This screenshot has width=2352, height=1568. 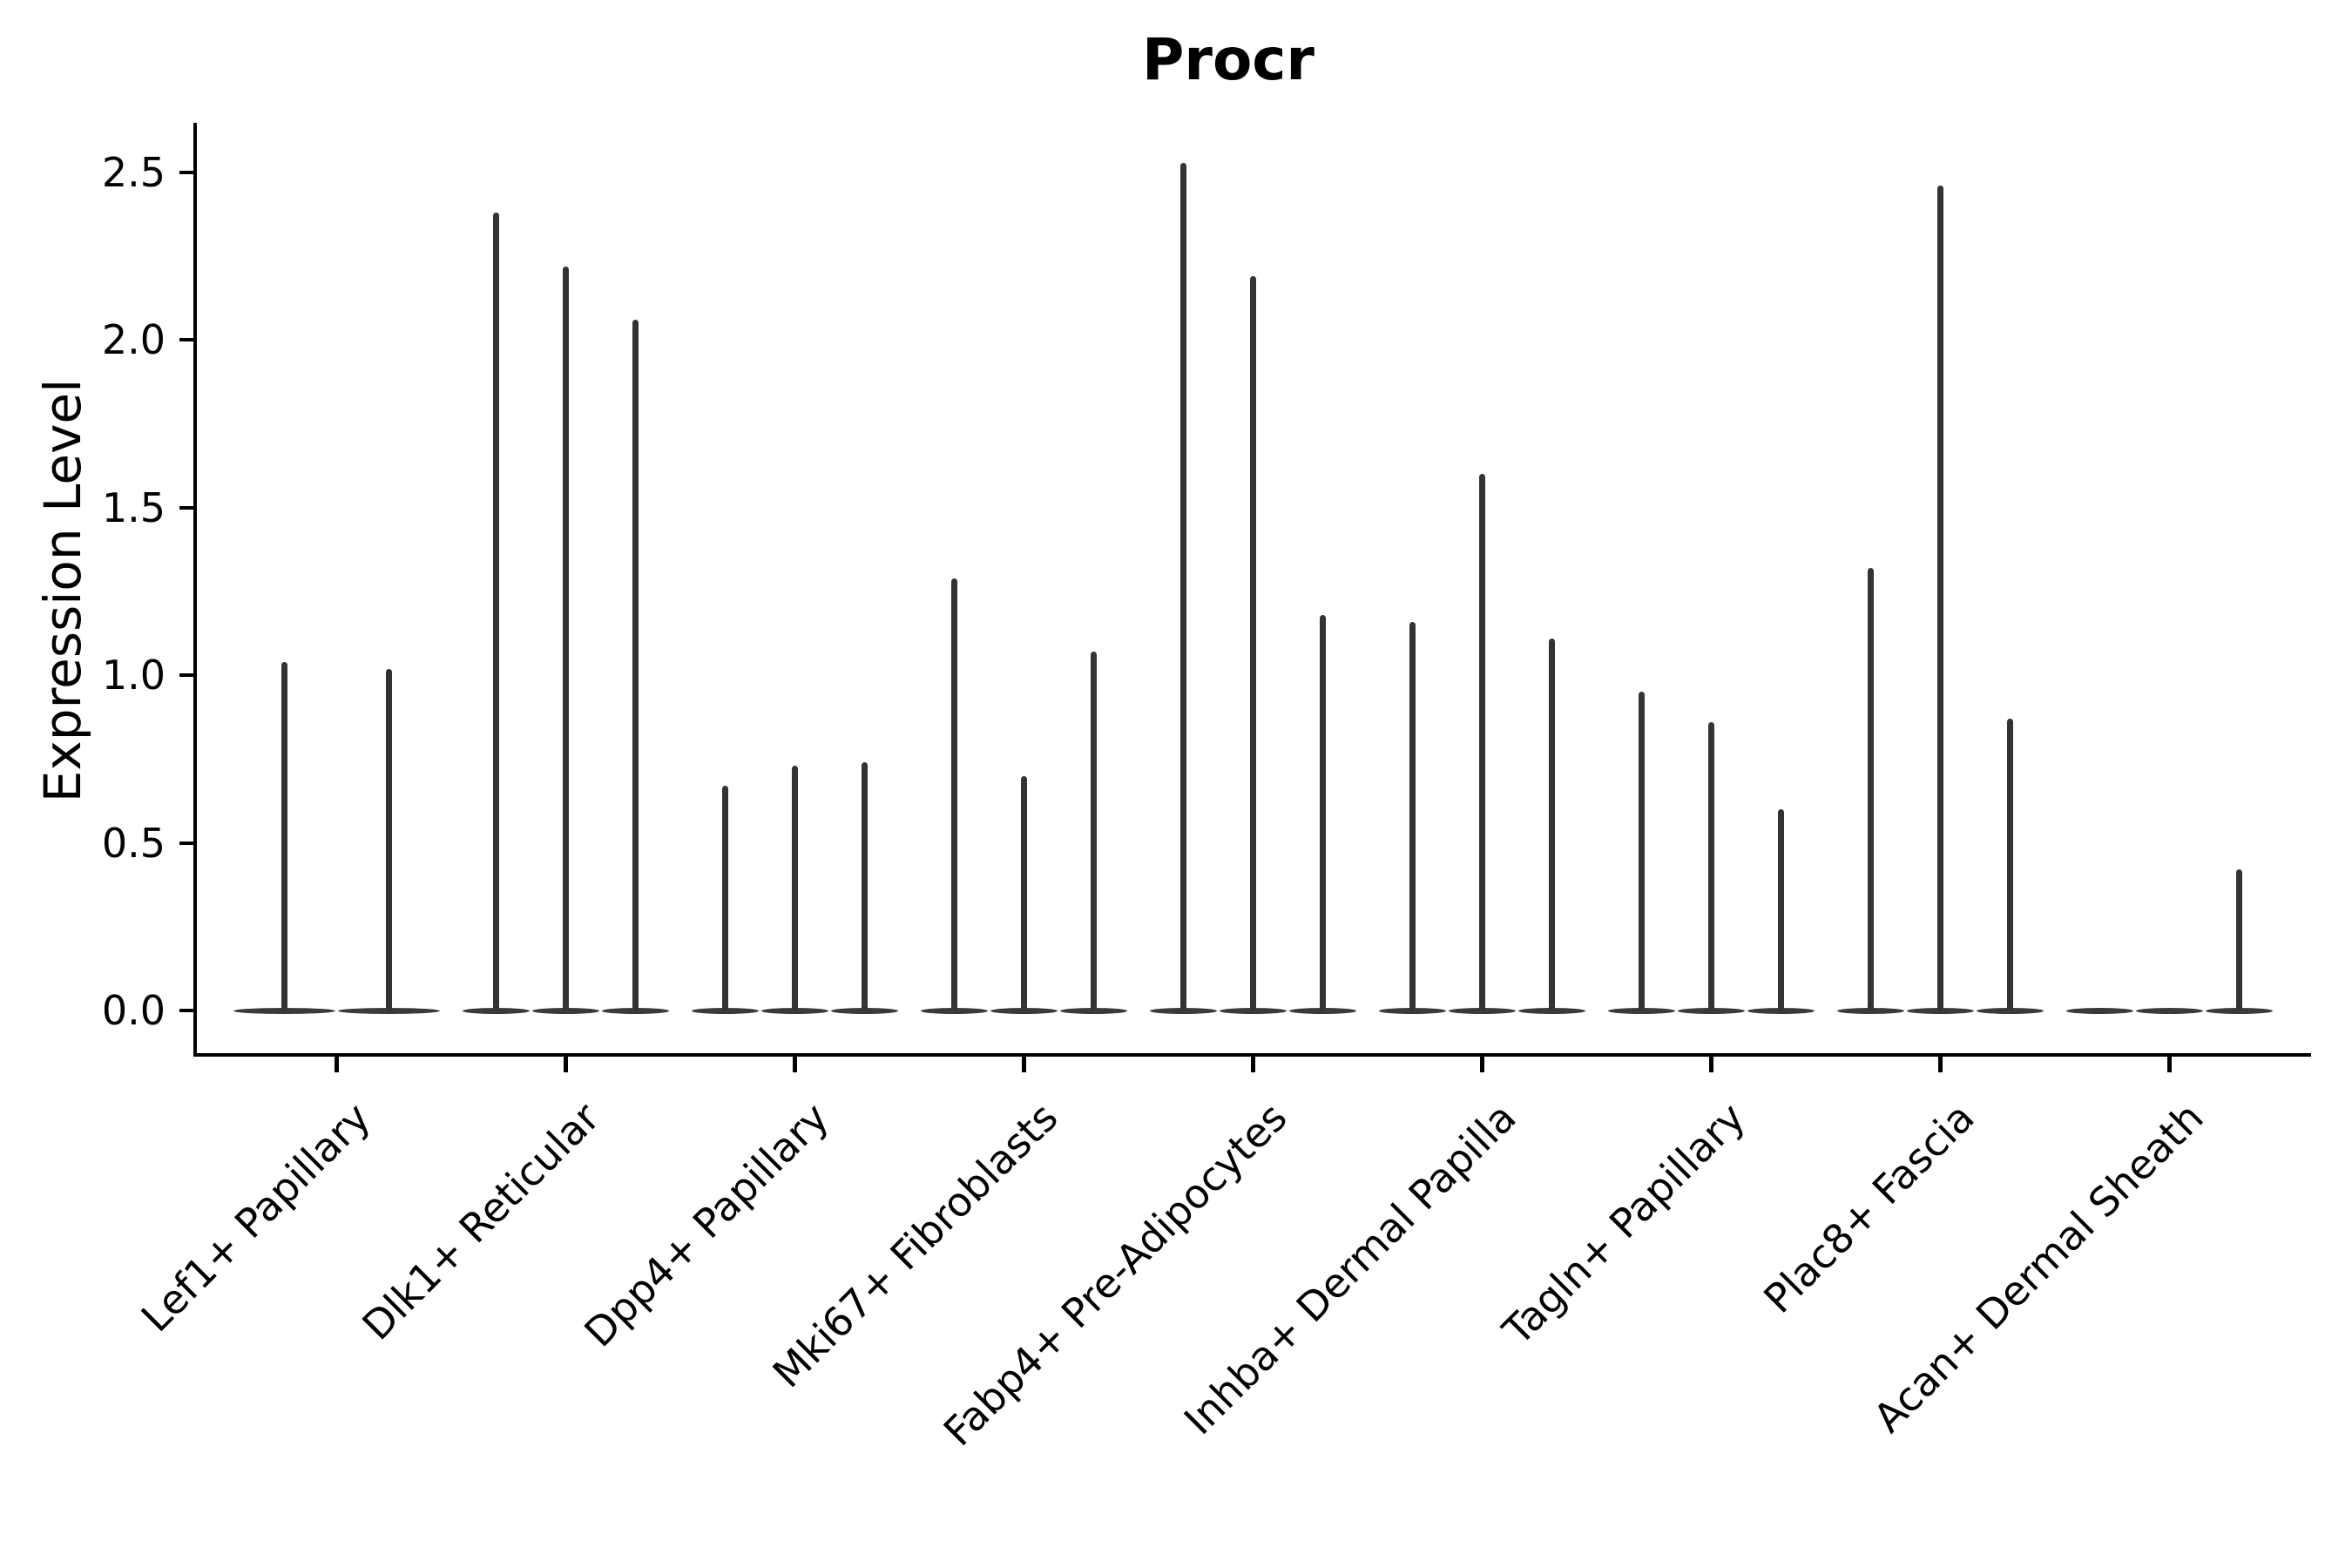 I want to click on y-tick-label: 1.0, so click(x=134, y=676).